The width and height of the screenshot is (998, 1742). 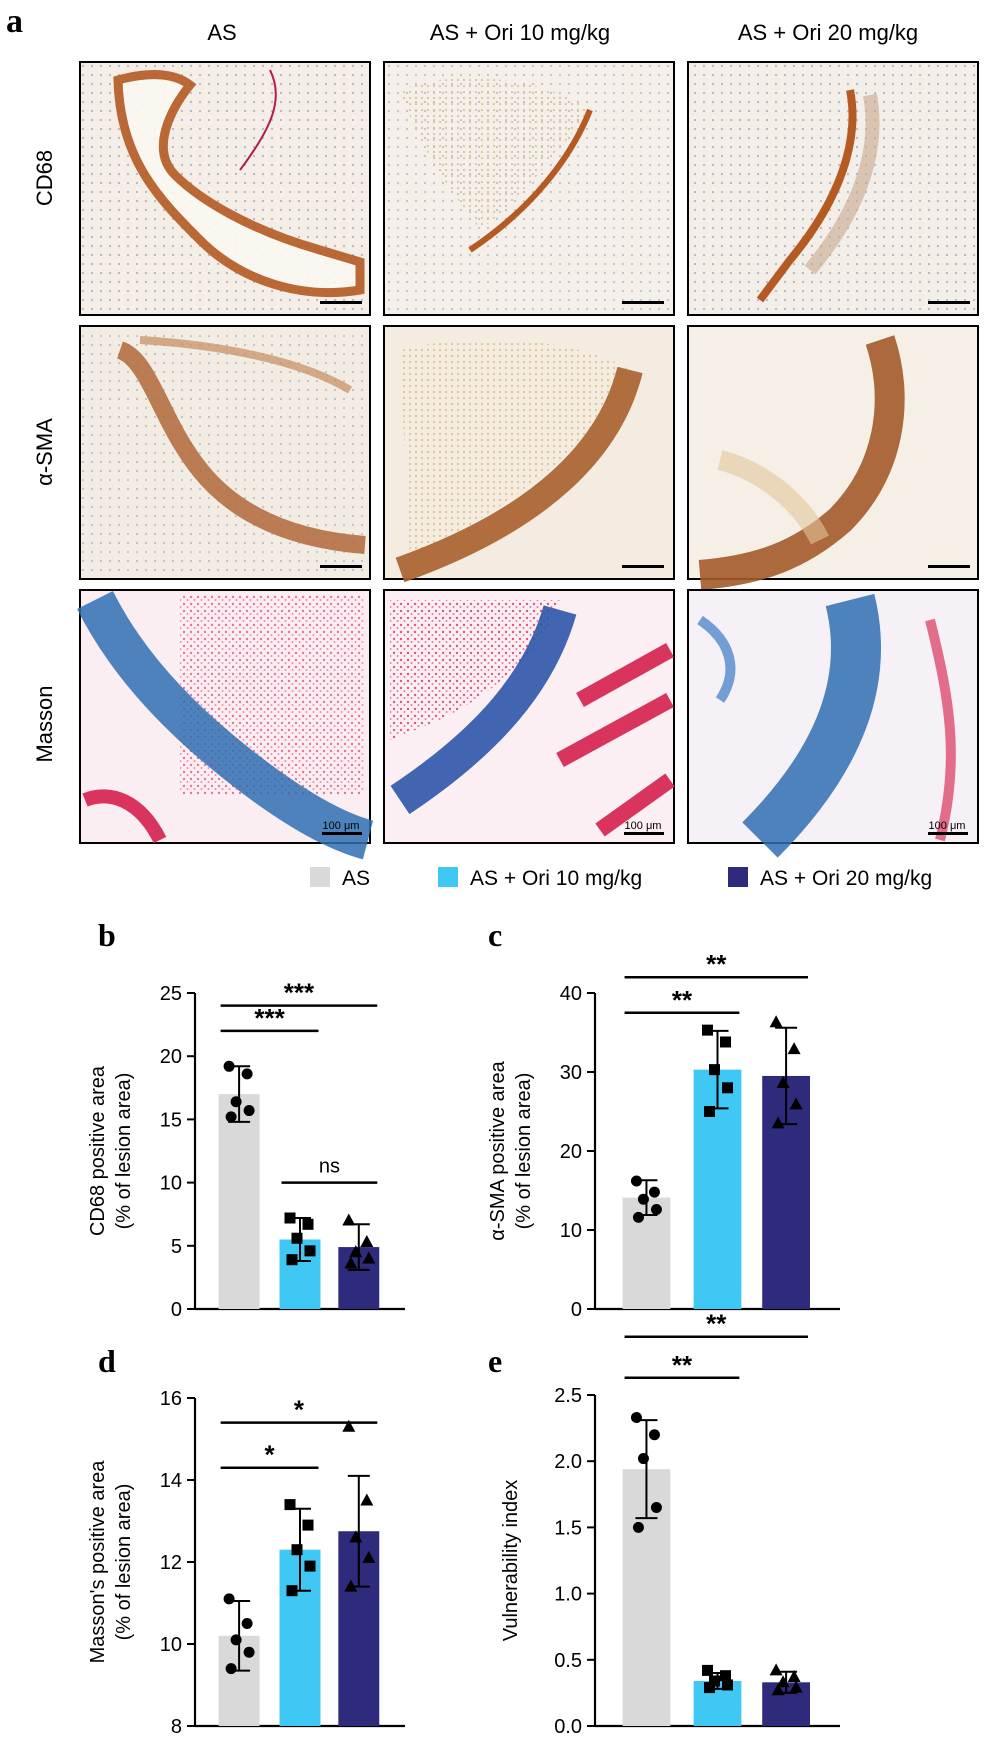 What do you see at coordinates (495, 935) in the screenshot?
I see `panel-letter-c: c` at bounding box center [495, 935].